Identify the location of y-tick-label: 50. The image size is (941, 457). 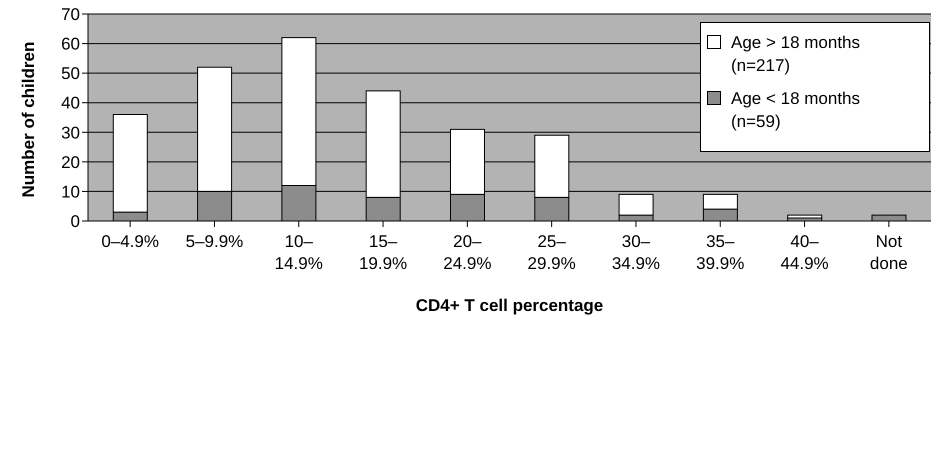
(70, 74).